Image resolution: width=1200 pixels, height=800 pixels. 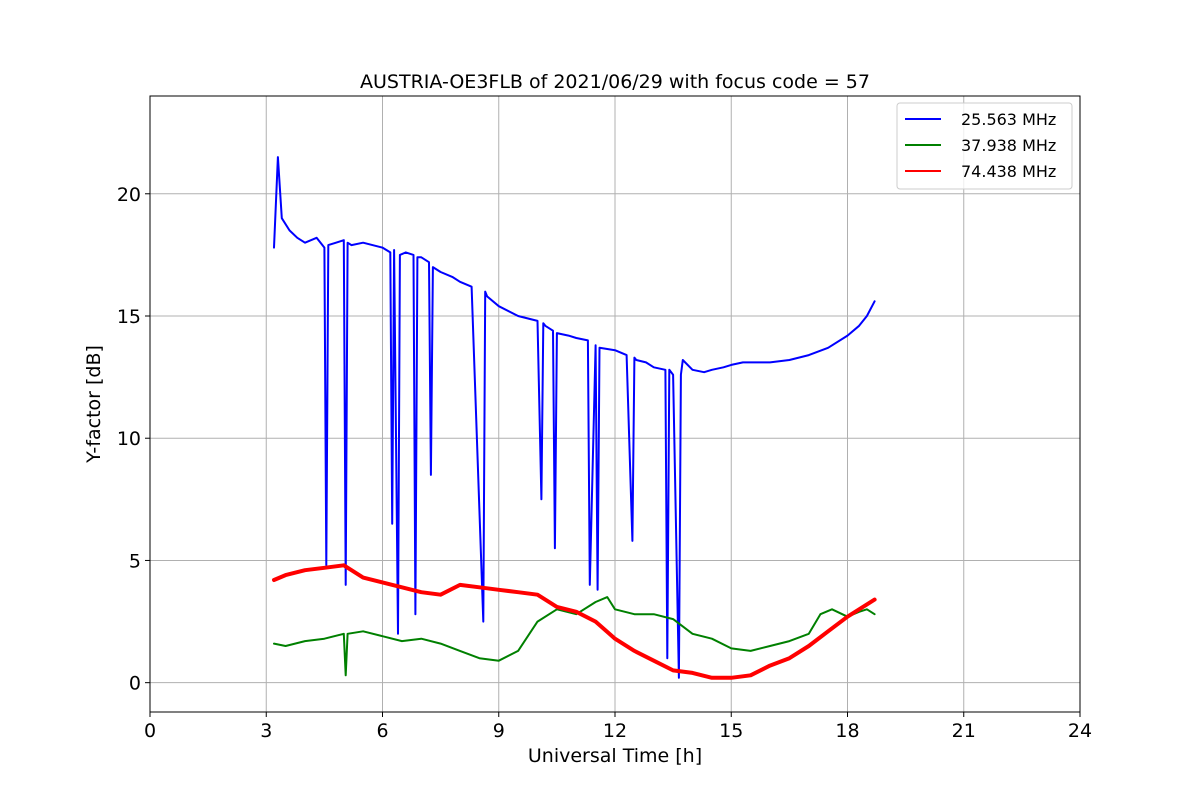 What do you see at coordinates (150, 731) in the screenshot?
I see `x-tick-label: 0` at bounding box center [150, 731].